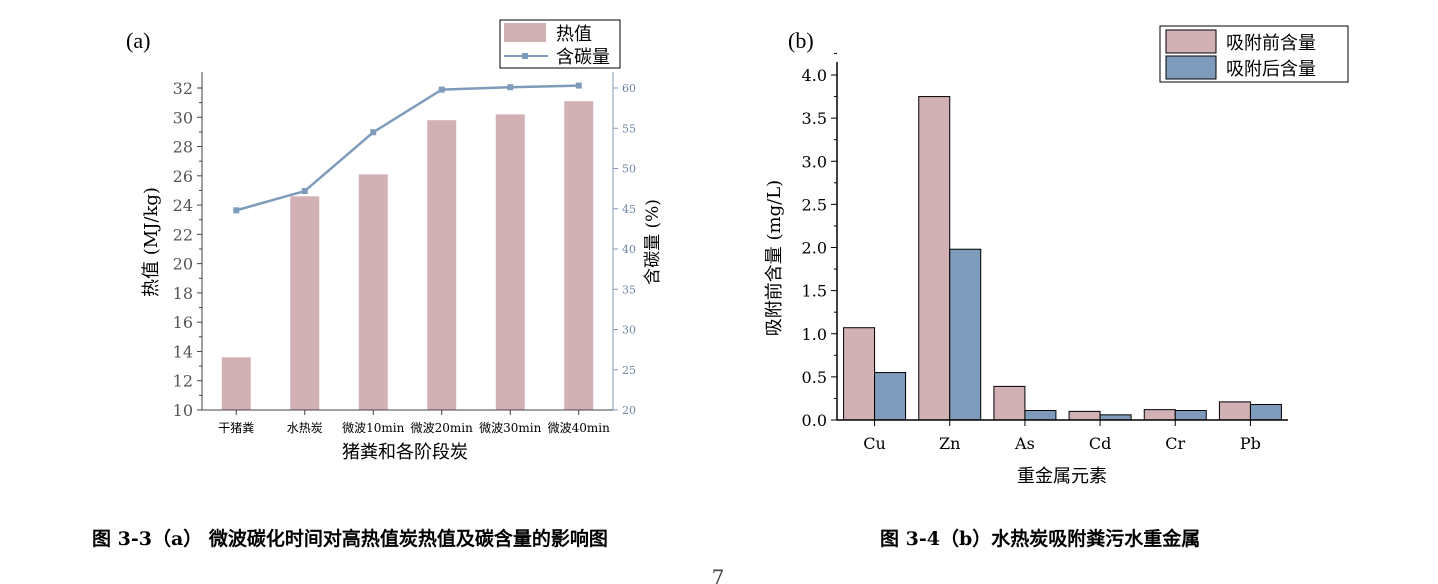 Image resolution: width=1438 pixels, height=584 pixels. I want to click on panel-a-x-tick-label-0: 干猪粪, so click(236, 428).